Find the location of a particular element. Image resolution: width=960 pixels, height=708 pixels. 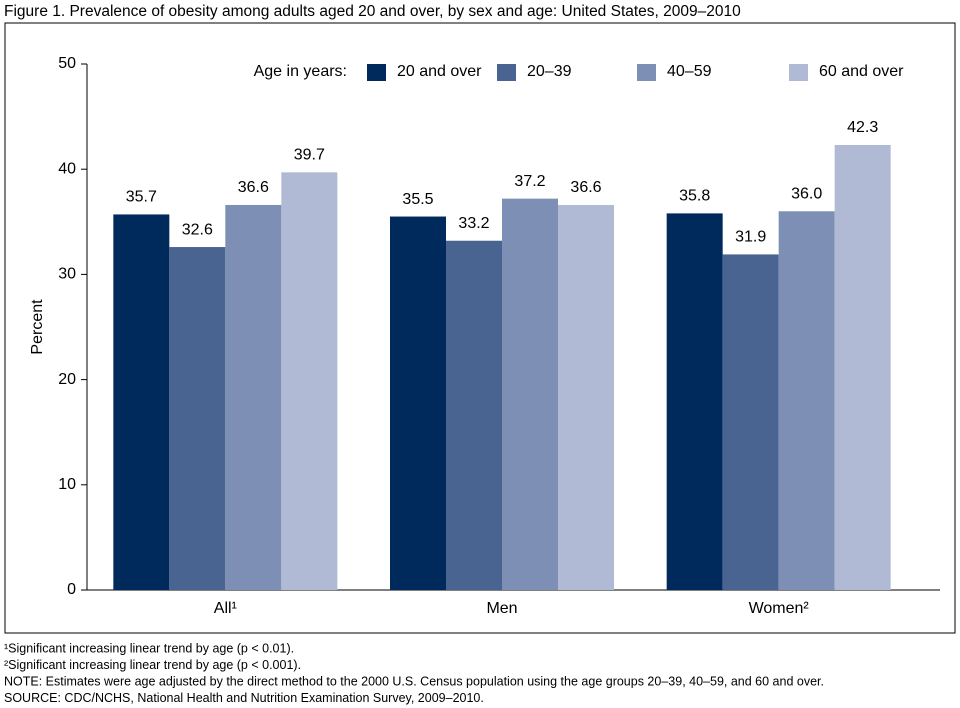

y-axis-label: Percent is located at coordinates (37, 327).